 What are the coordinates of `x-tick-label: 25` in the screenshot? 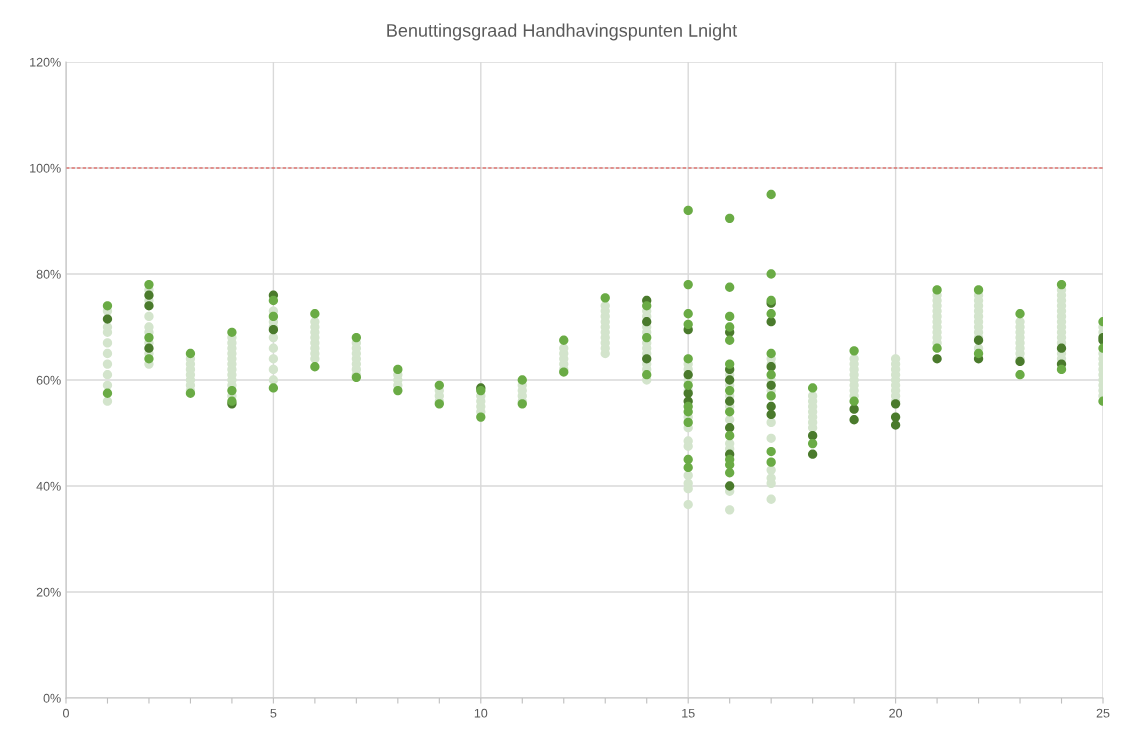 It's located at (1103, 713).